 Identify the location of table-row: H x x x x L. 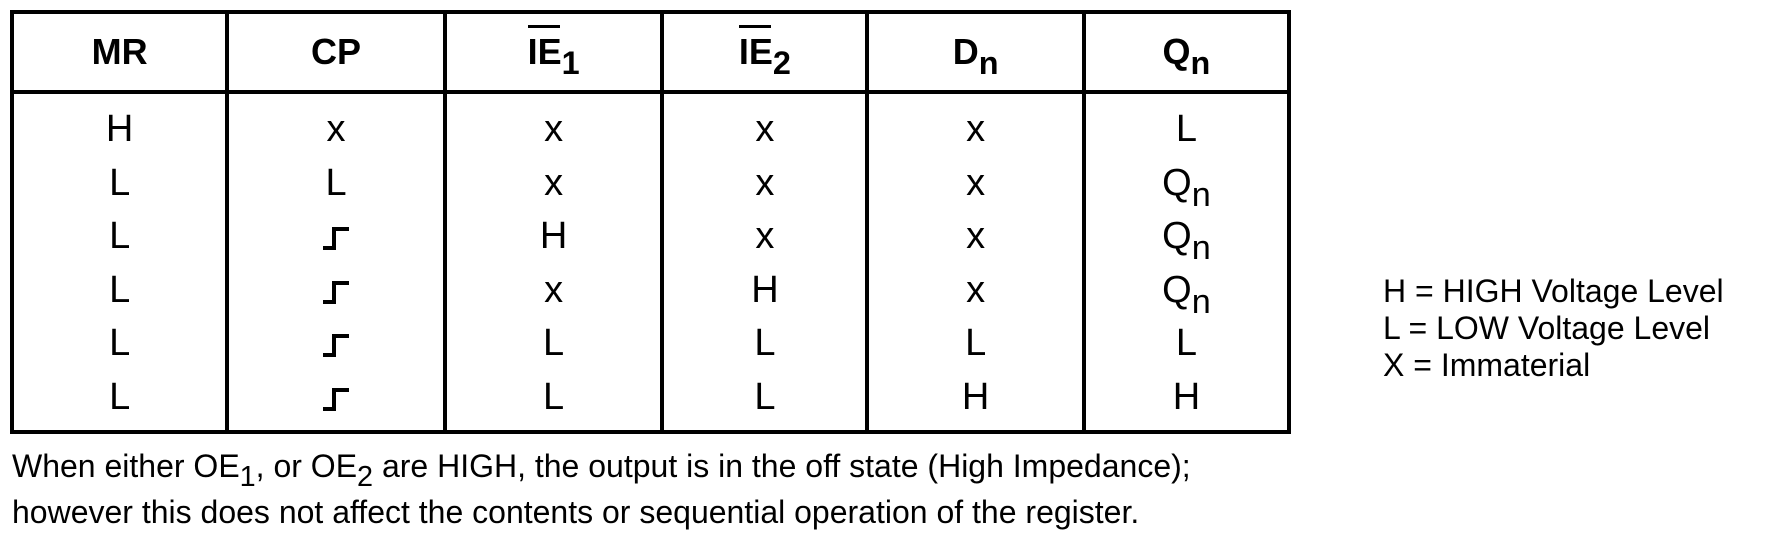
(650, 124).